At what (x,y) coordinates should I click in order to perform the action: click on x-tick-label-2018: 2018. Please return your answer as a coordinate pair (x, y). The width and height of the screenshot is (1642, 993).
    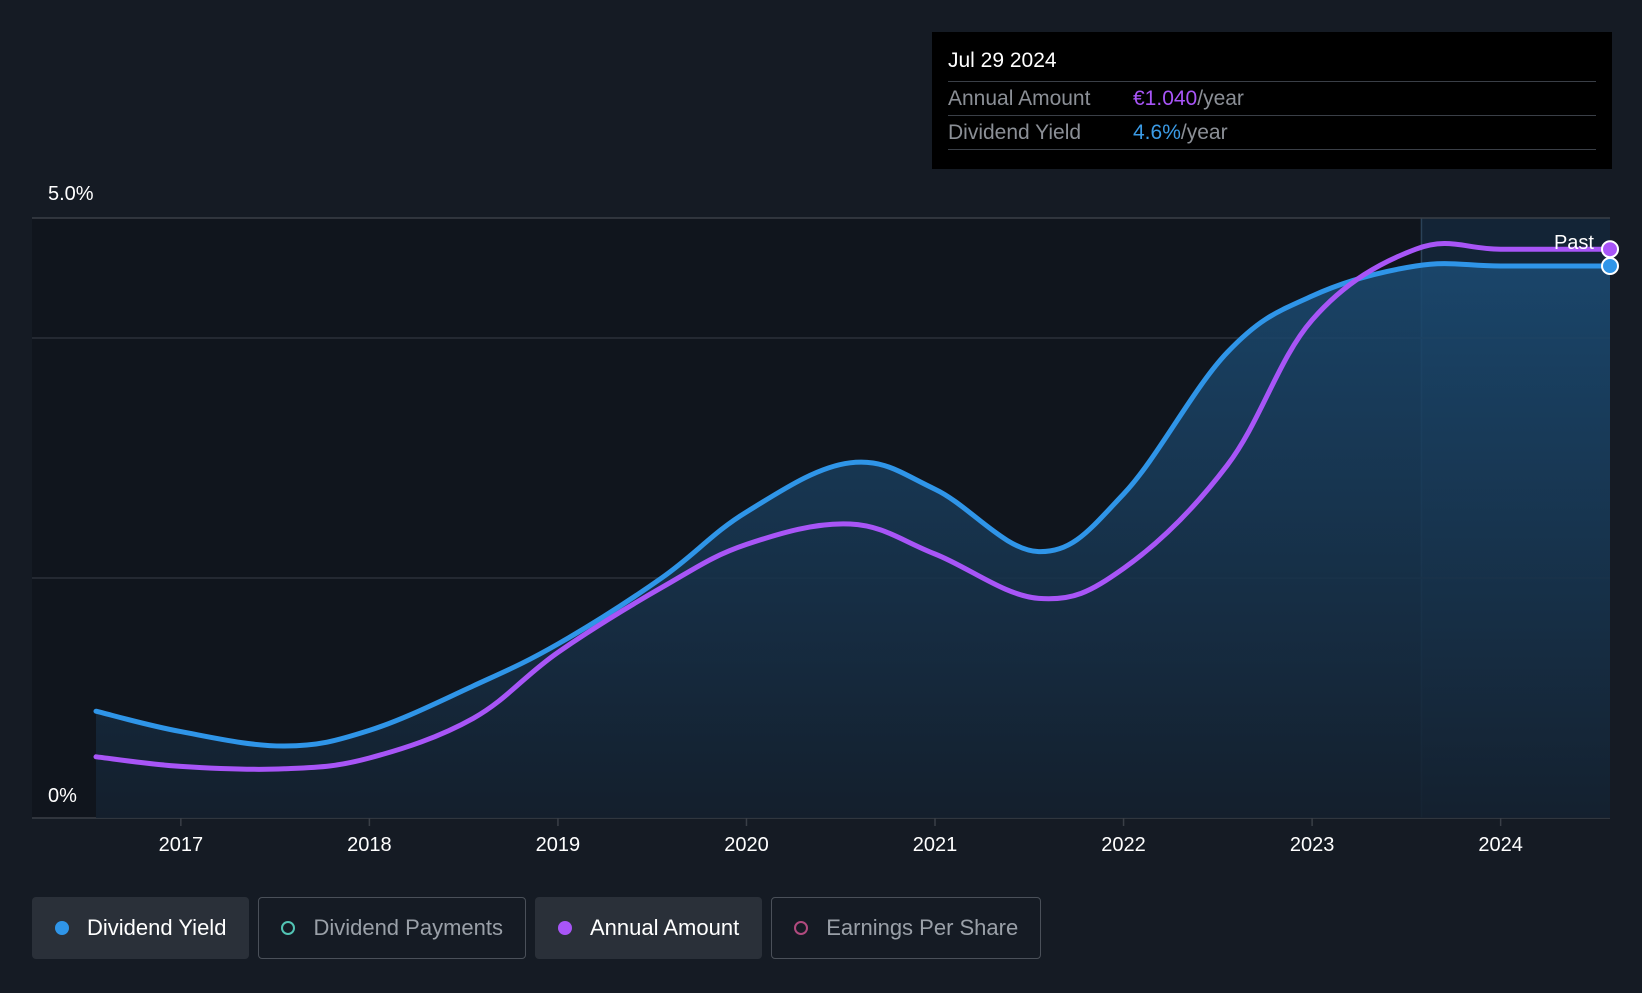
    Looking at the image, I should click on (369, 845).